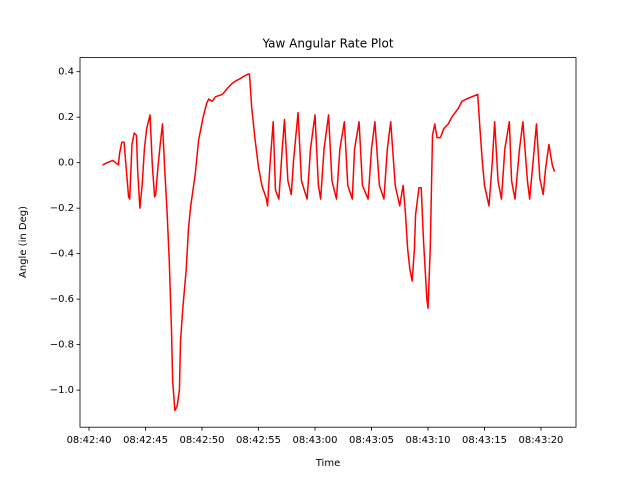  I want to click on y-tick-label: 0.2, so click(66, 117).